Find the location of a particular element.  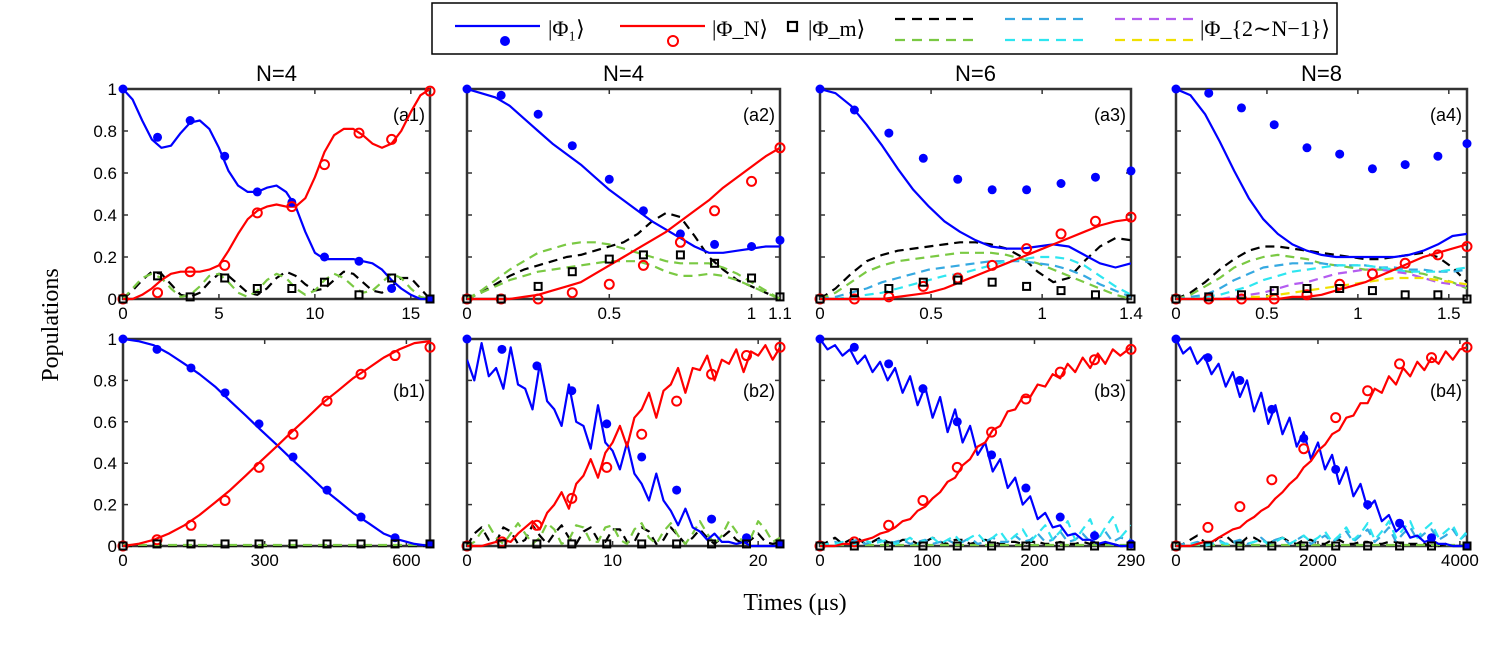

legend-phi1-dot is located at coordinates (505, 41).